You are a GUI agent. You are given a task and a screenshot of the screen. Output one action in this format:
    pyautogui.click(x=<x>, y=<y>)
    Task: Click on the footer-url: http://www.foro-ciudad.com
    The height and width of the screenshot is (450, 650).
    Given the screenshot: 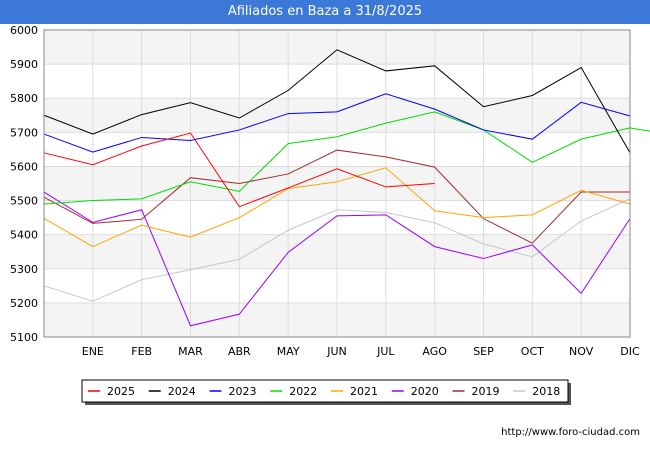 What is the action you would take?
    pyautogui.click(x=570, y=432)
    